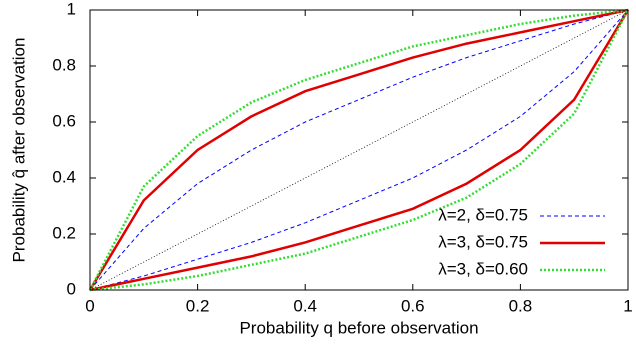 Image resolution: width=636 pixels, height=354 pixels. What do you see at coordinates (627, 305) in the screenshot?
I see `x-tick-label: 1` at bounding box center [627, 305].